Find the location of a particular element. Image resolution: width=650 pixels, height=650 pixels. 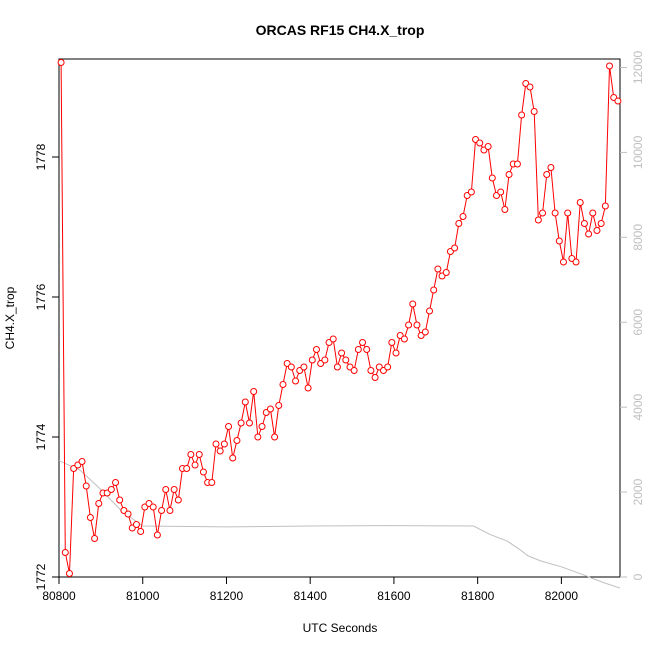

y2-tick-label-3: 6000 is located at coordinates (638, 322).